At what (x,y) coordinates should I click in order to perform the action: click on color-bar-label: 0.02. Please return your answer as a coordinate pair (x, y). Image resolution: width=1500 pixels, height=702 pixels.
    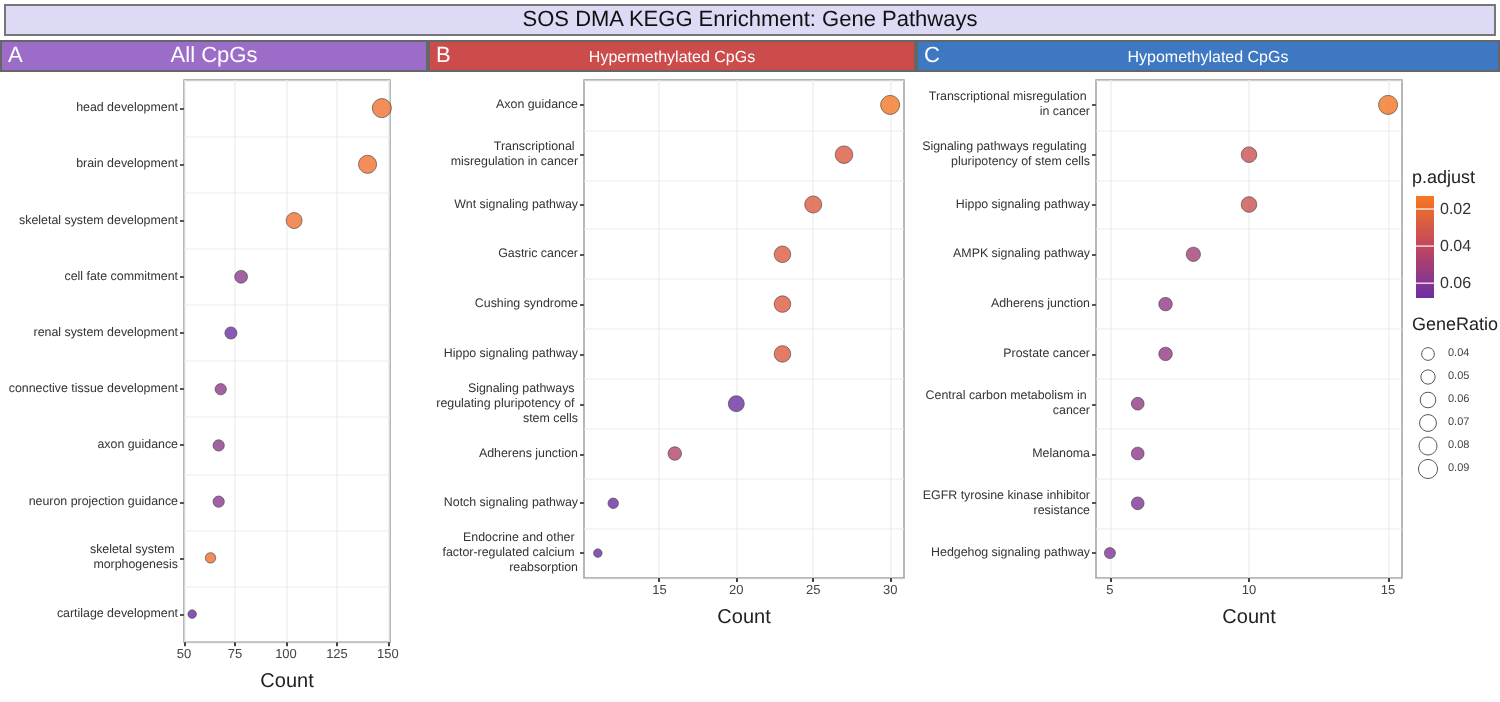
    Looking at the image, I should click on (1456, 208).